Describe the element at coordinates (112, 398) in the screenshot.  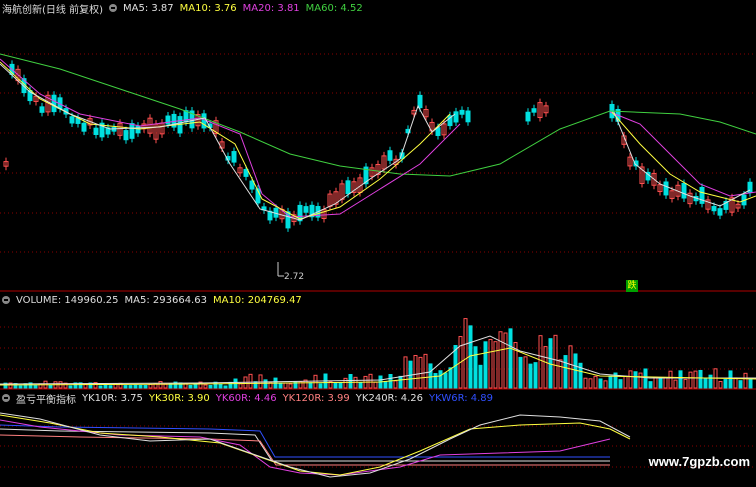
I see `yk10-readout: YK10R: 3.75` at that location.